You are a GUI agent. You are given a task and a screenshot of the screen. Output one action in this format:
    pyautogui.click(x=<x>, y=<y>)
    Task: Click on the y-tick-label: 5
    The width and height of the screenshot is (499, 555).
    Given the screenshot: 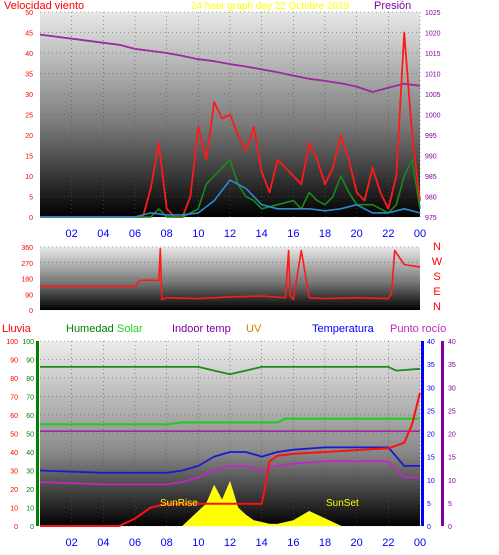 What is the action you would take?
    pyautogui.click(x=31, y=198)
    